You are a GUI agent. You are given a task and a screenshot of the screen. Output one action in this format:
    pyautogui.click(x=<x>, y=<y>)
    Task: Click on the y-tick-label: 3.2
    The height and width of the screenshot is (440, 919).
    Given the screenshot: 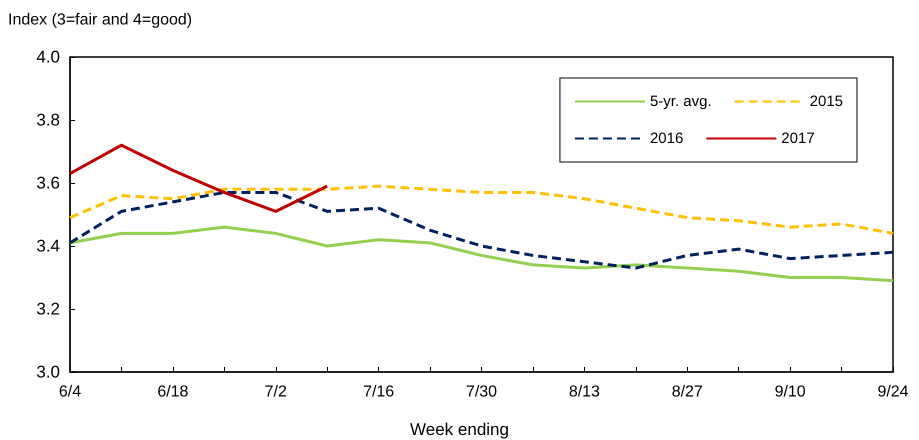 What is the action you would take?
    pyautogui.click(x=48, y=309)
    